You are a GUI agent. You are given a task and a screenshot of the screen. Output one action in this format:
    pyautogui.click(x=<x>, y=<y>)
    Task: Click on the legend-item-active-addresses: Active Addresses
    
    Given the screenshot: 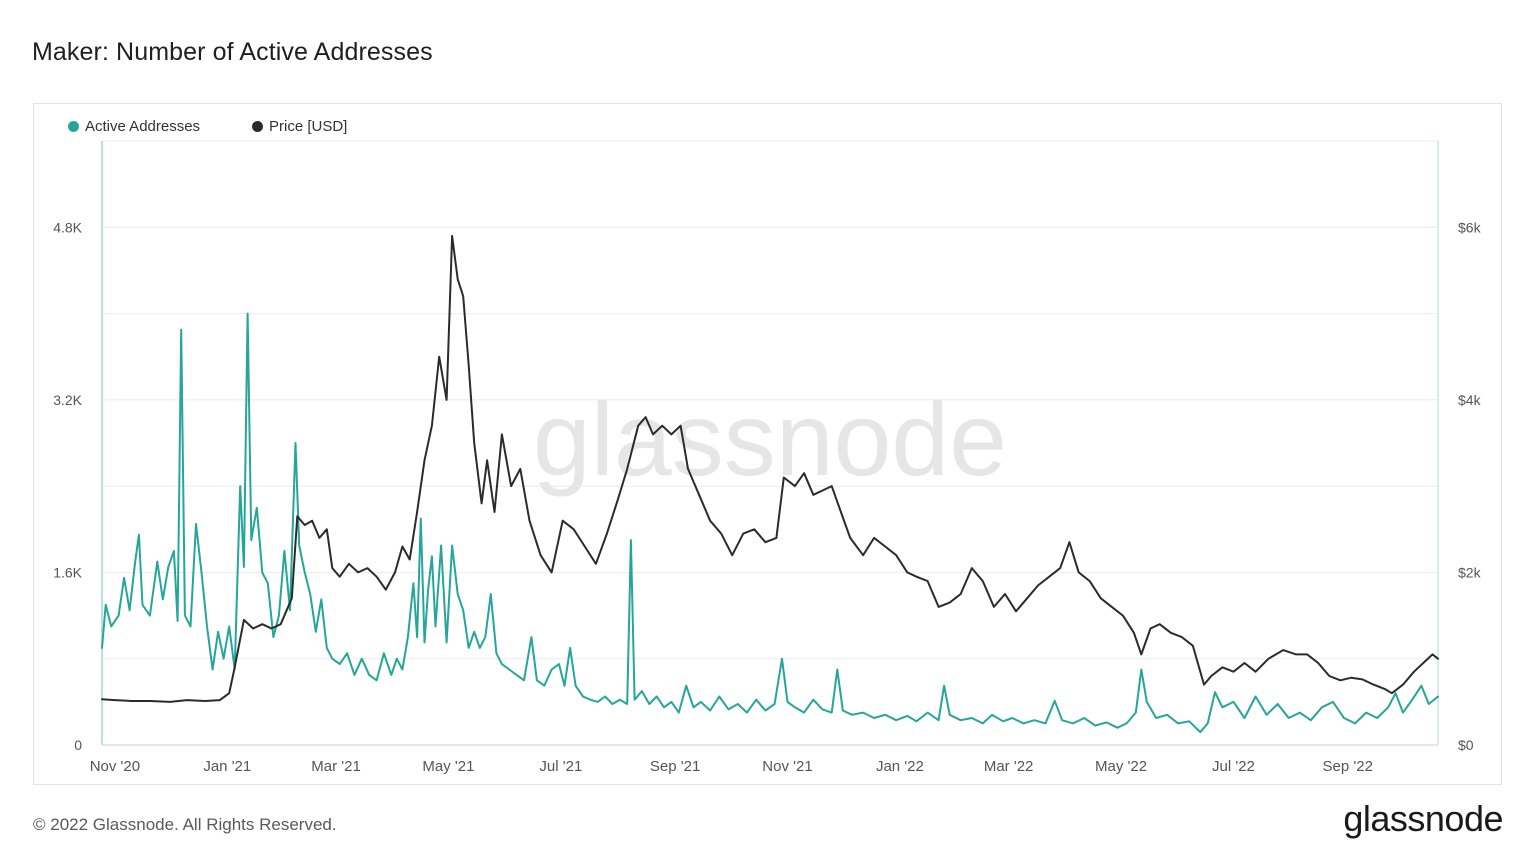 What is the action you would take?
    pyautogui.click(x=134, y=126)
    